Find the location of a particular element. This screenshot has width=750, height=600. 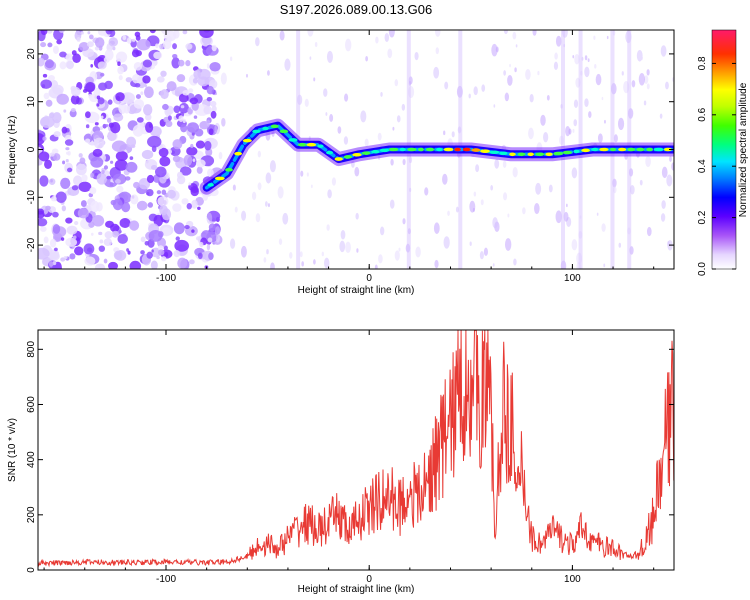

chart-title: S197.2026.089.00.13.G06 is located at coordinates (356, 9).